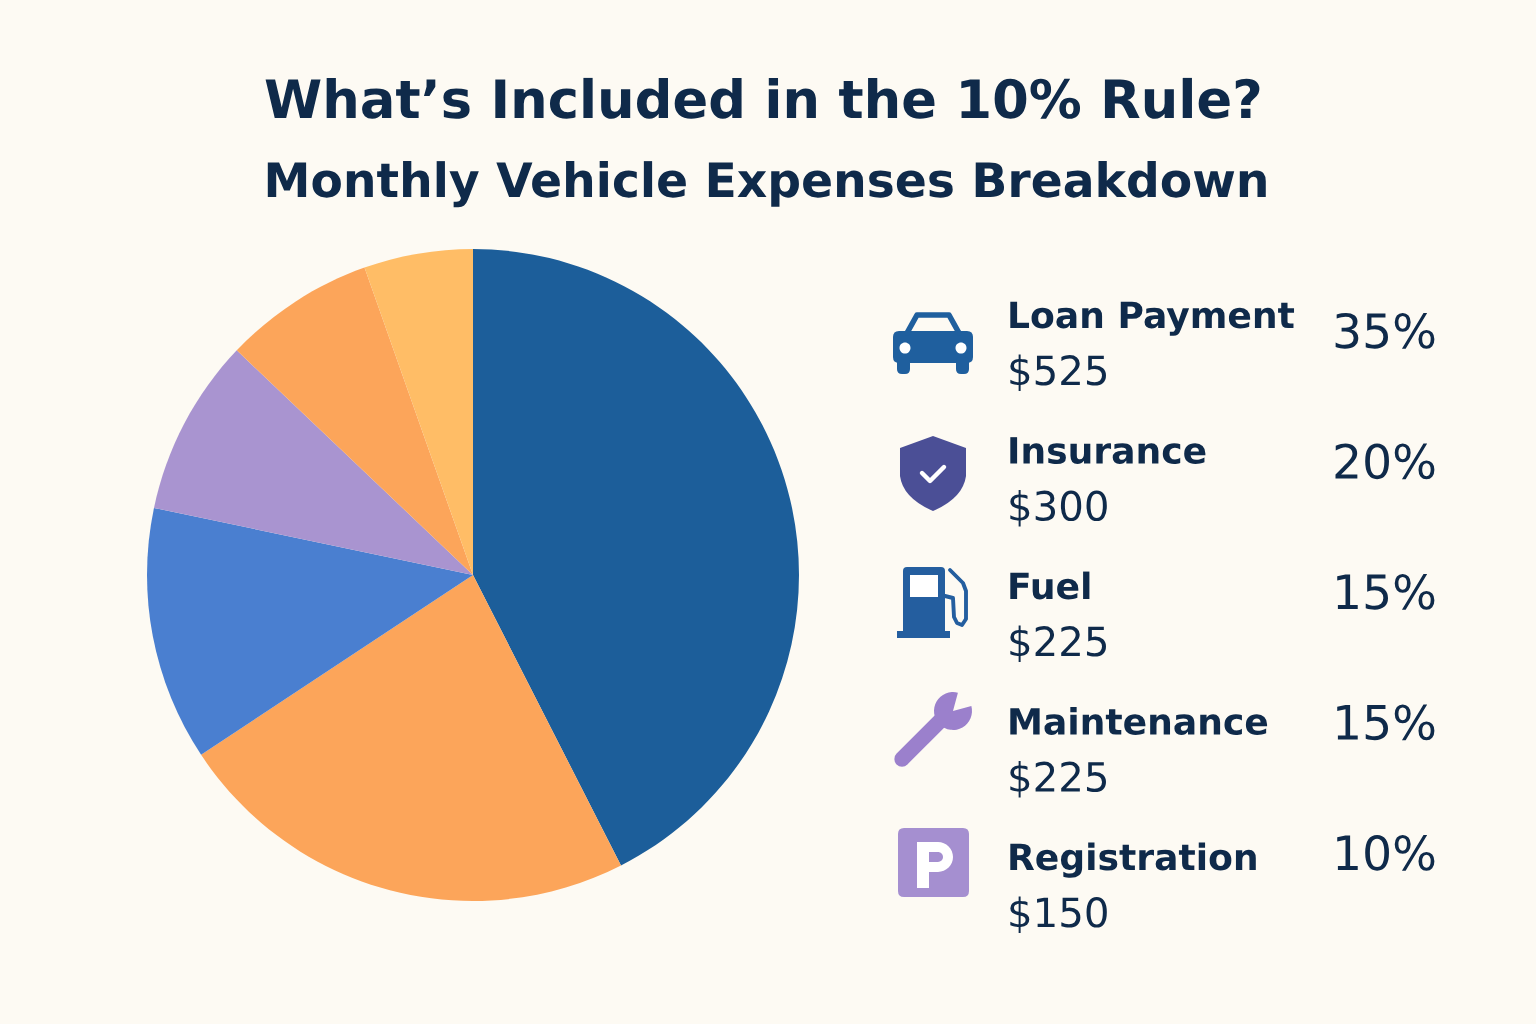  Describe the element at coordinates (762, 98) in the screenshot. I see `chart-title: What’s Included in the 10% Rule?` at that location.